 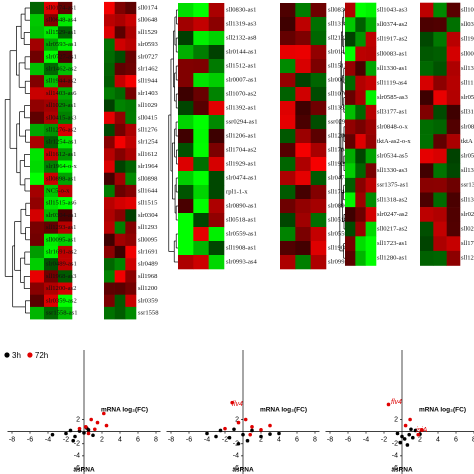 What do you see at coordinates (148, 20) in the screenshot?
I see `row-label: sll0648` at bounding box center [148, 20].